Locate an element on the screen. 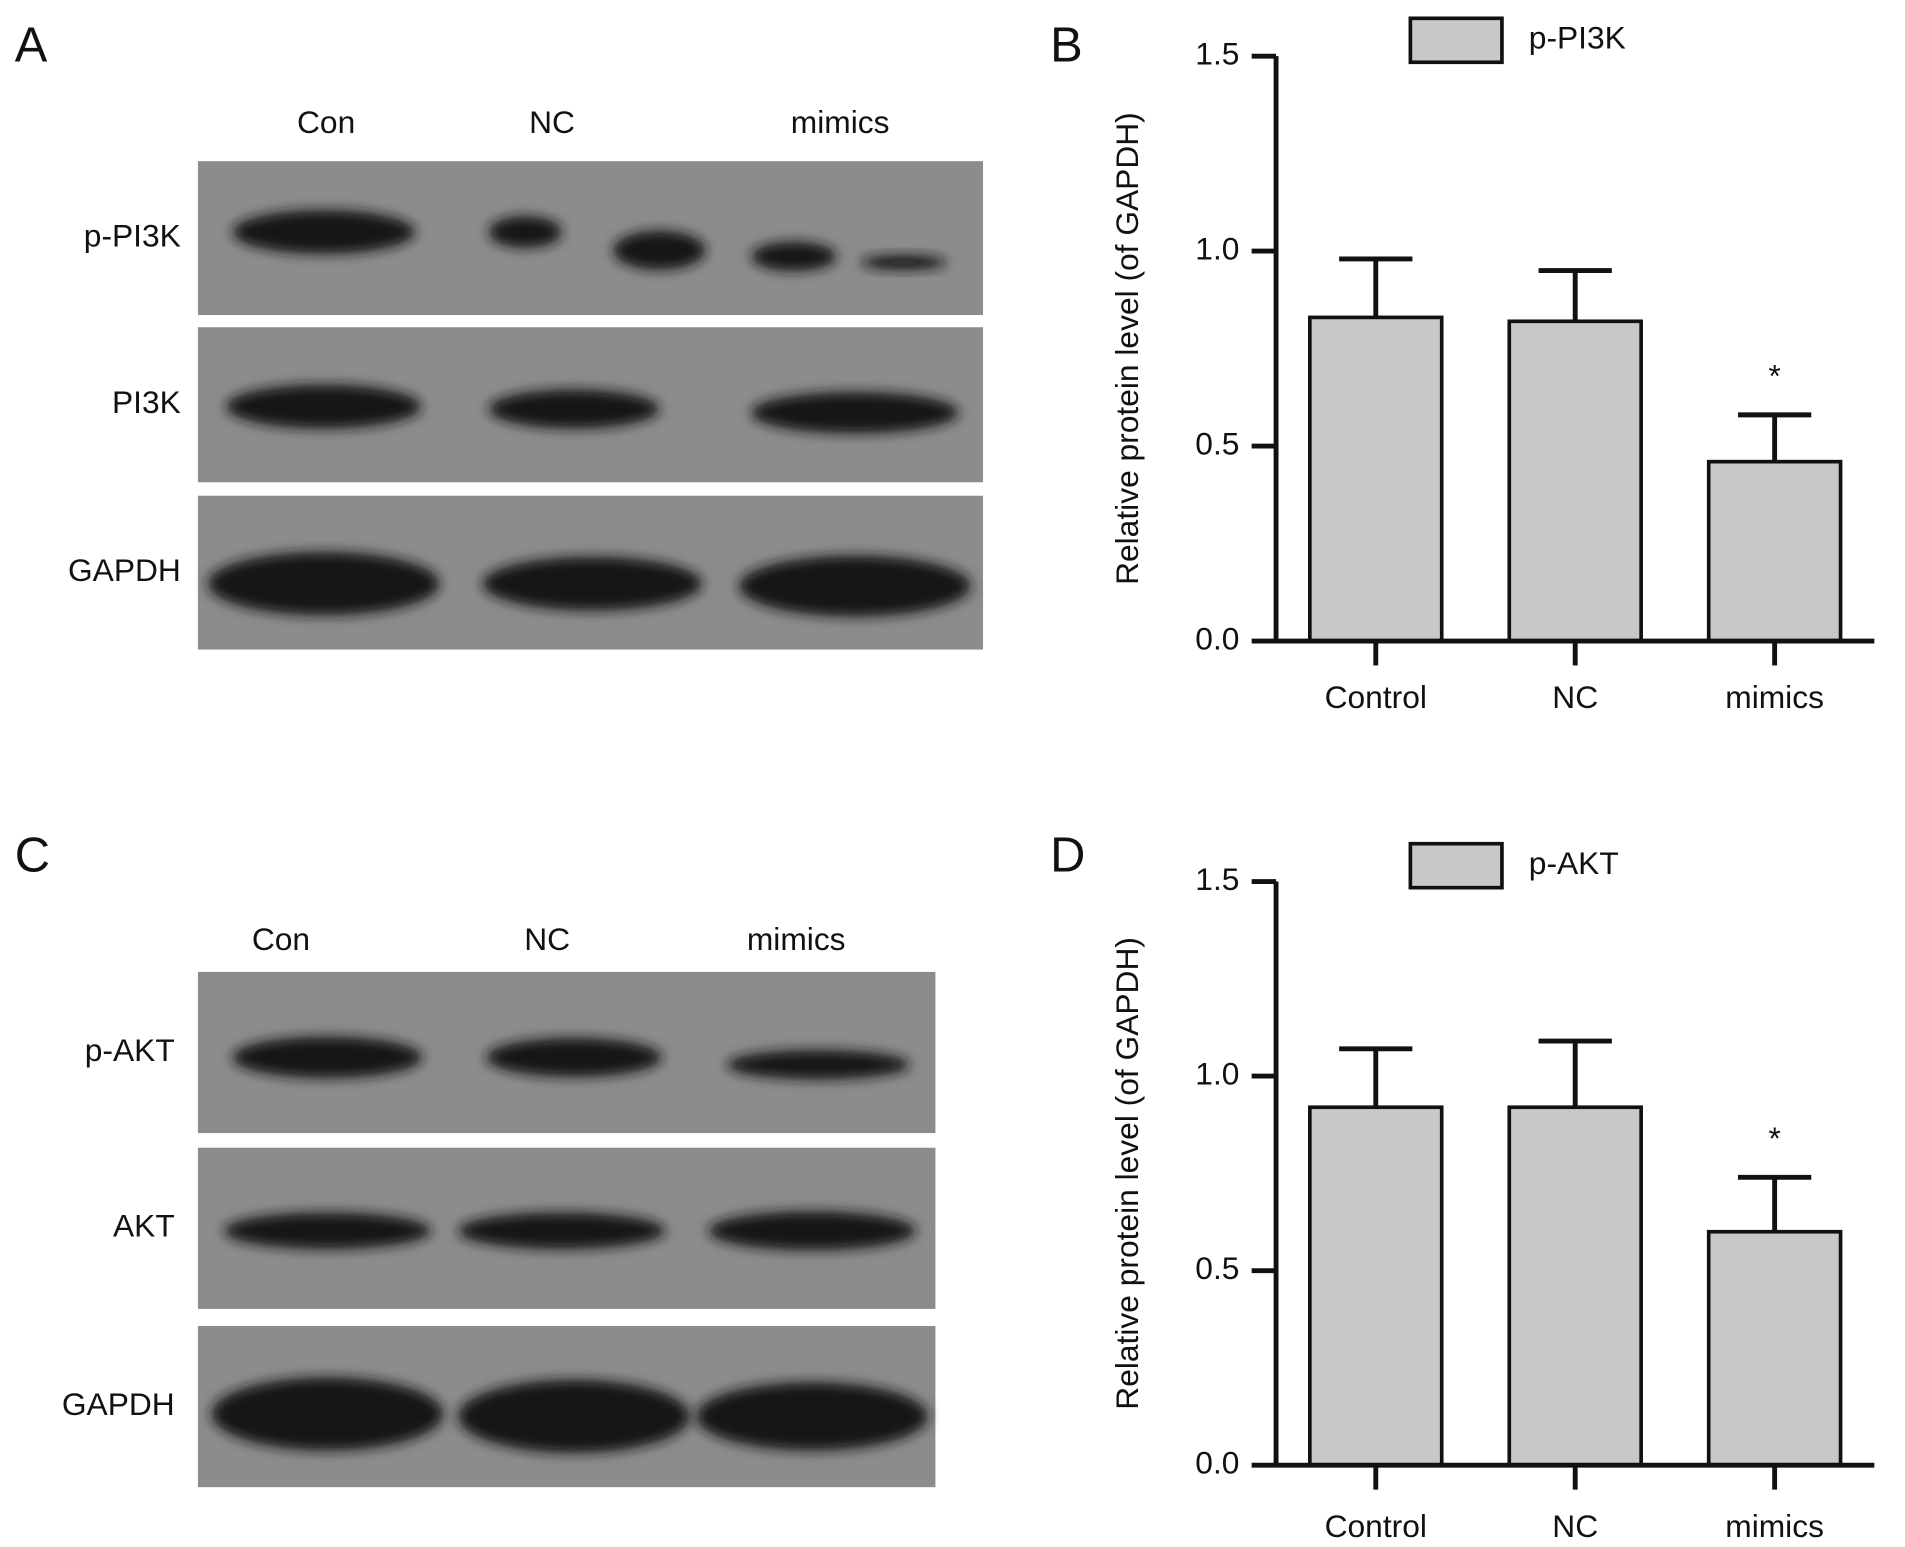  panel-label: C is located at coordinates (32, 855).